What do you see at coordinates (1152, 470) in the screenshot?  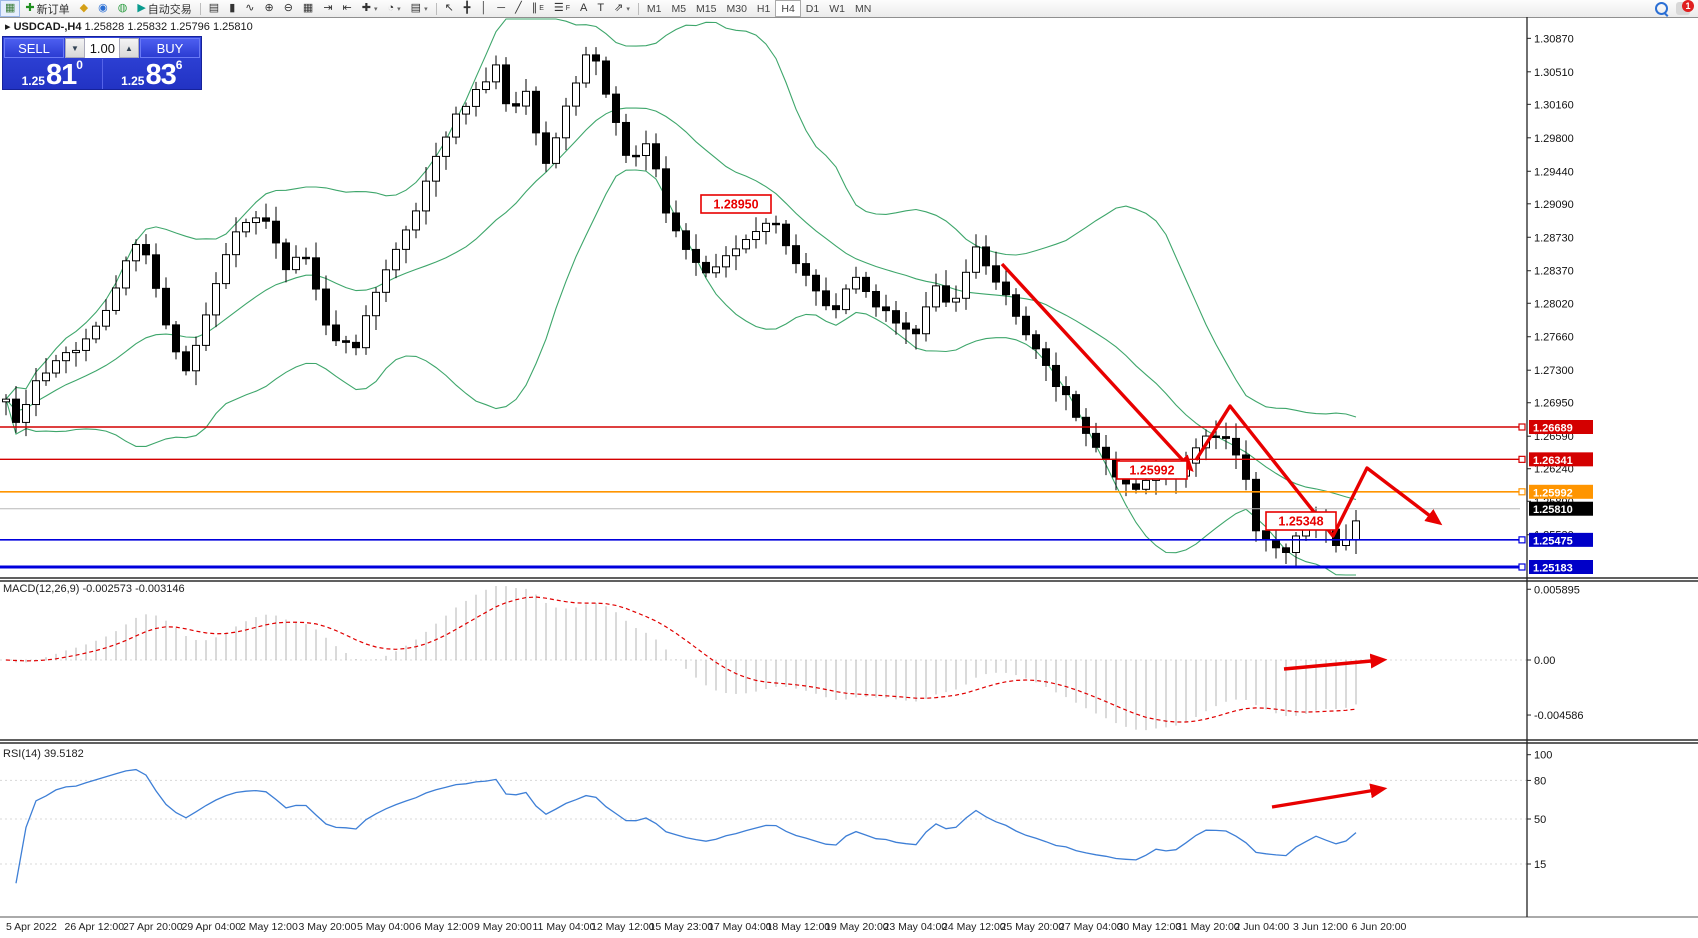 I see `callout-1.25992` at bounding box center [1152, 470].